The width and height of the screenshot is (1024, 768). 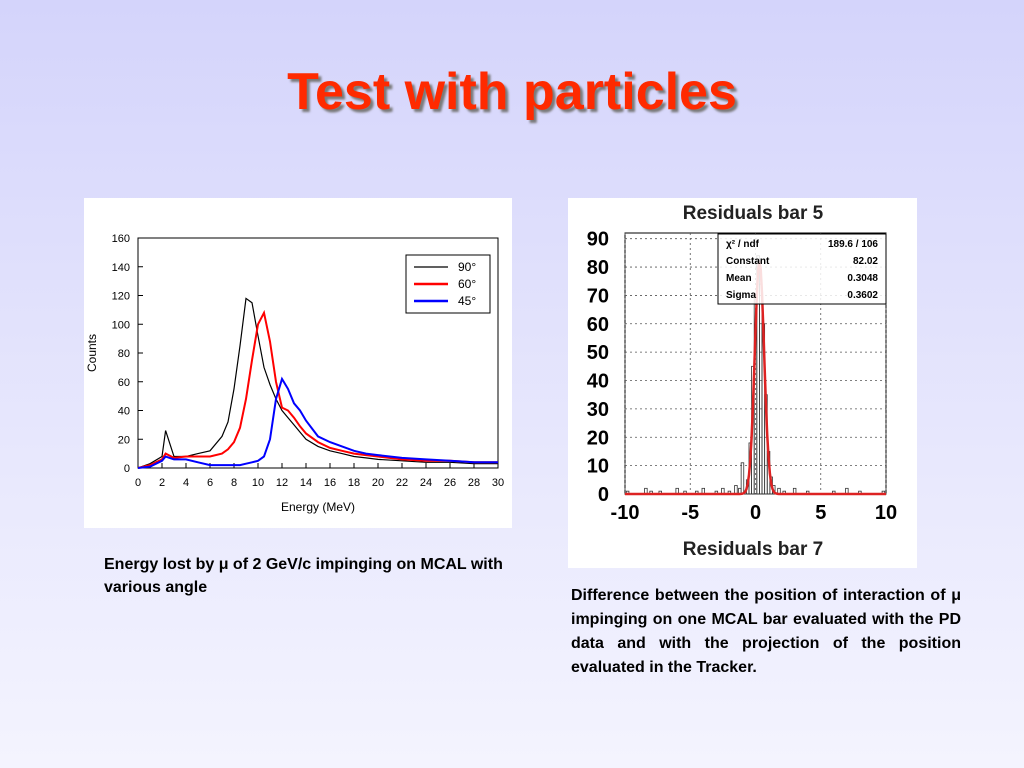 I want to click on y-tick-label: 140, so click(x=121, y=268).